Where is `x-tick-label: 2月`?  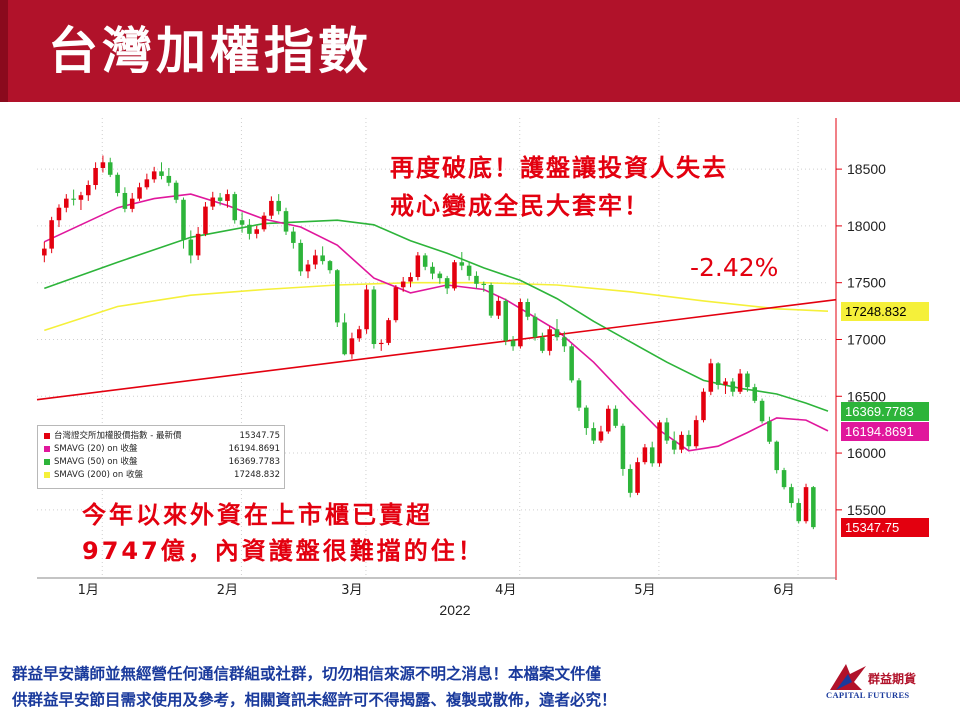 x-tick-label: 2月 is located at coordinates (227, 590).